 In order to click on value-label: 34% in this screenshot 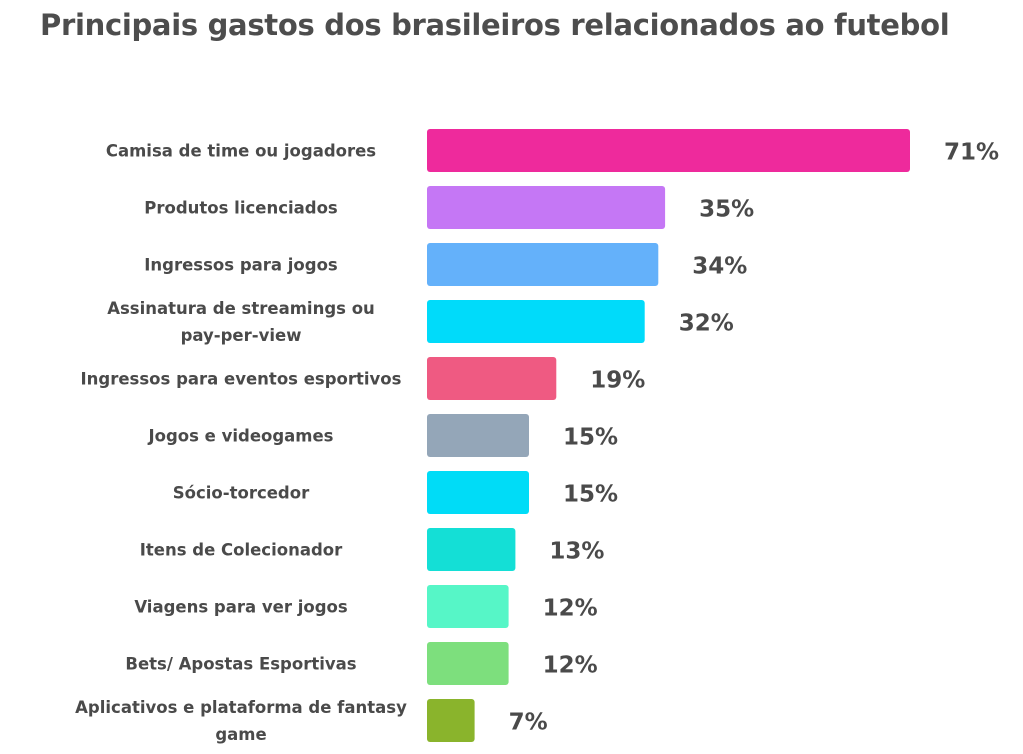, I will do `click(719, 267)`.